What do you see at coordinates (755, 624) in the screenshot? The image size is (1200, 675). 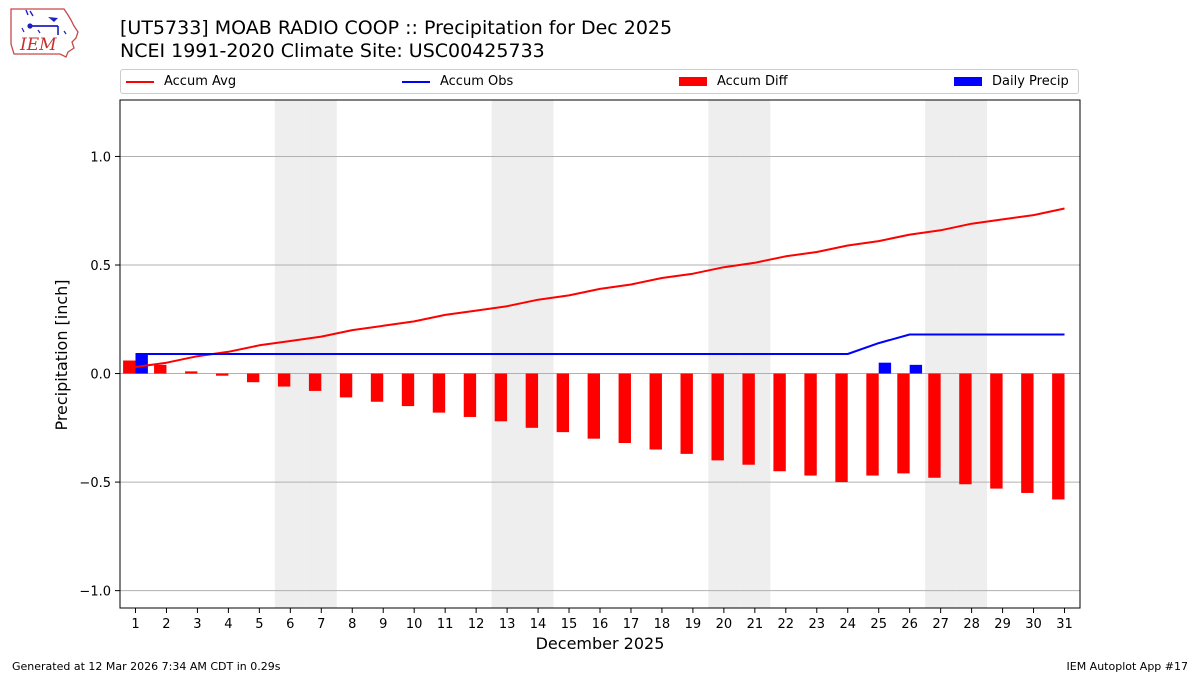 I see `x-tick-label-21: 21` at bounding box center [755, 624].